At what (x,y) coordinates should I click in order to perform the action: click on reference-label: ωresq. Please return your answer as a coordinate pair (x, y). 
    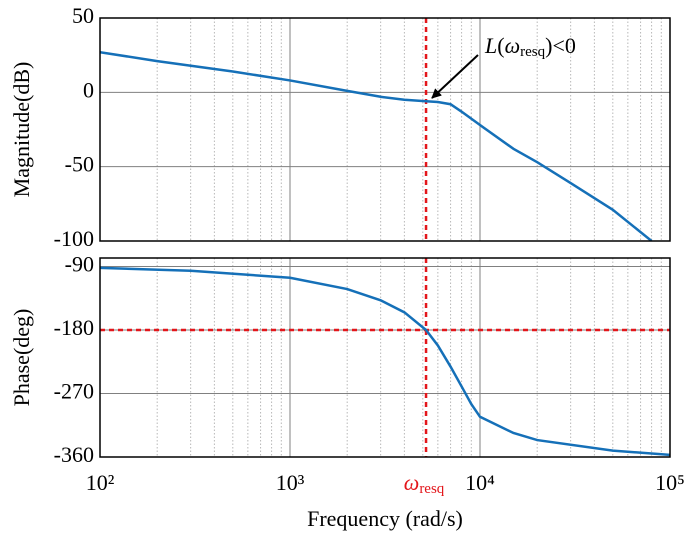
    Looking at the image, I should click on (424, 483).